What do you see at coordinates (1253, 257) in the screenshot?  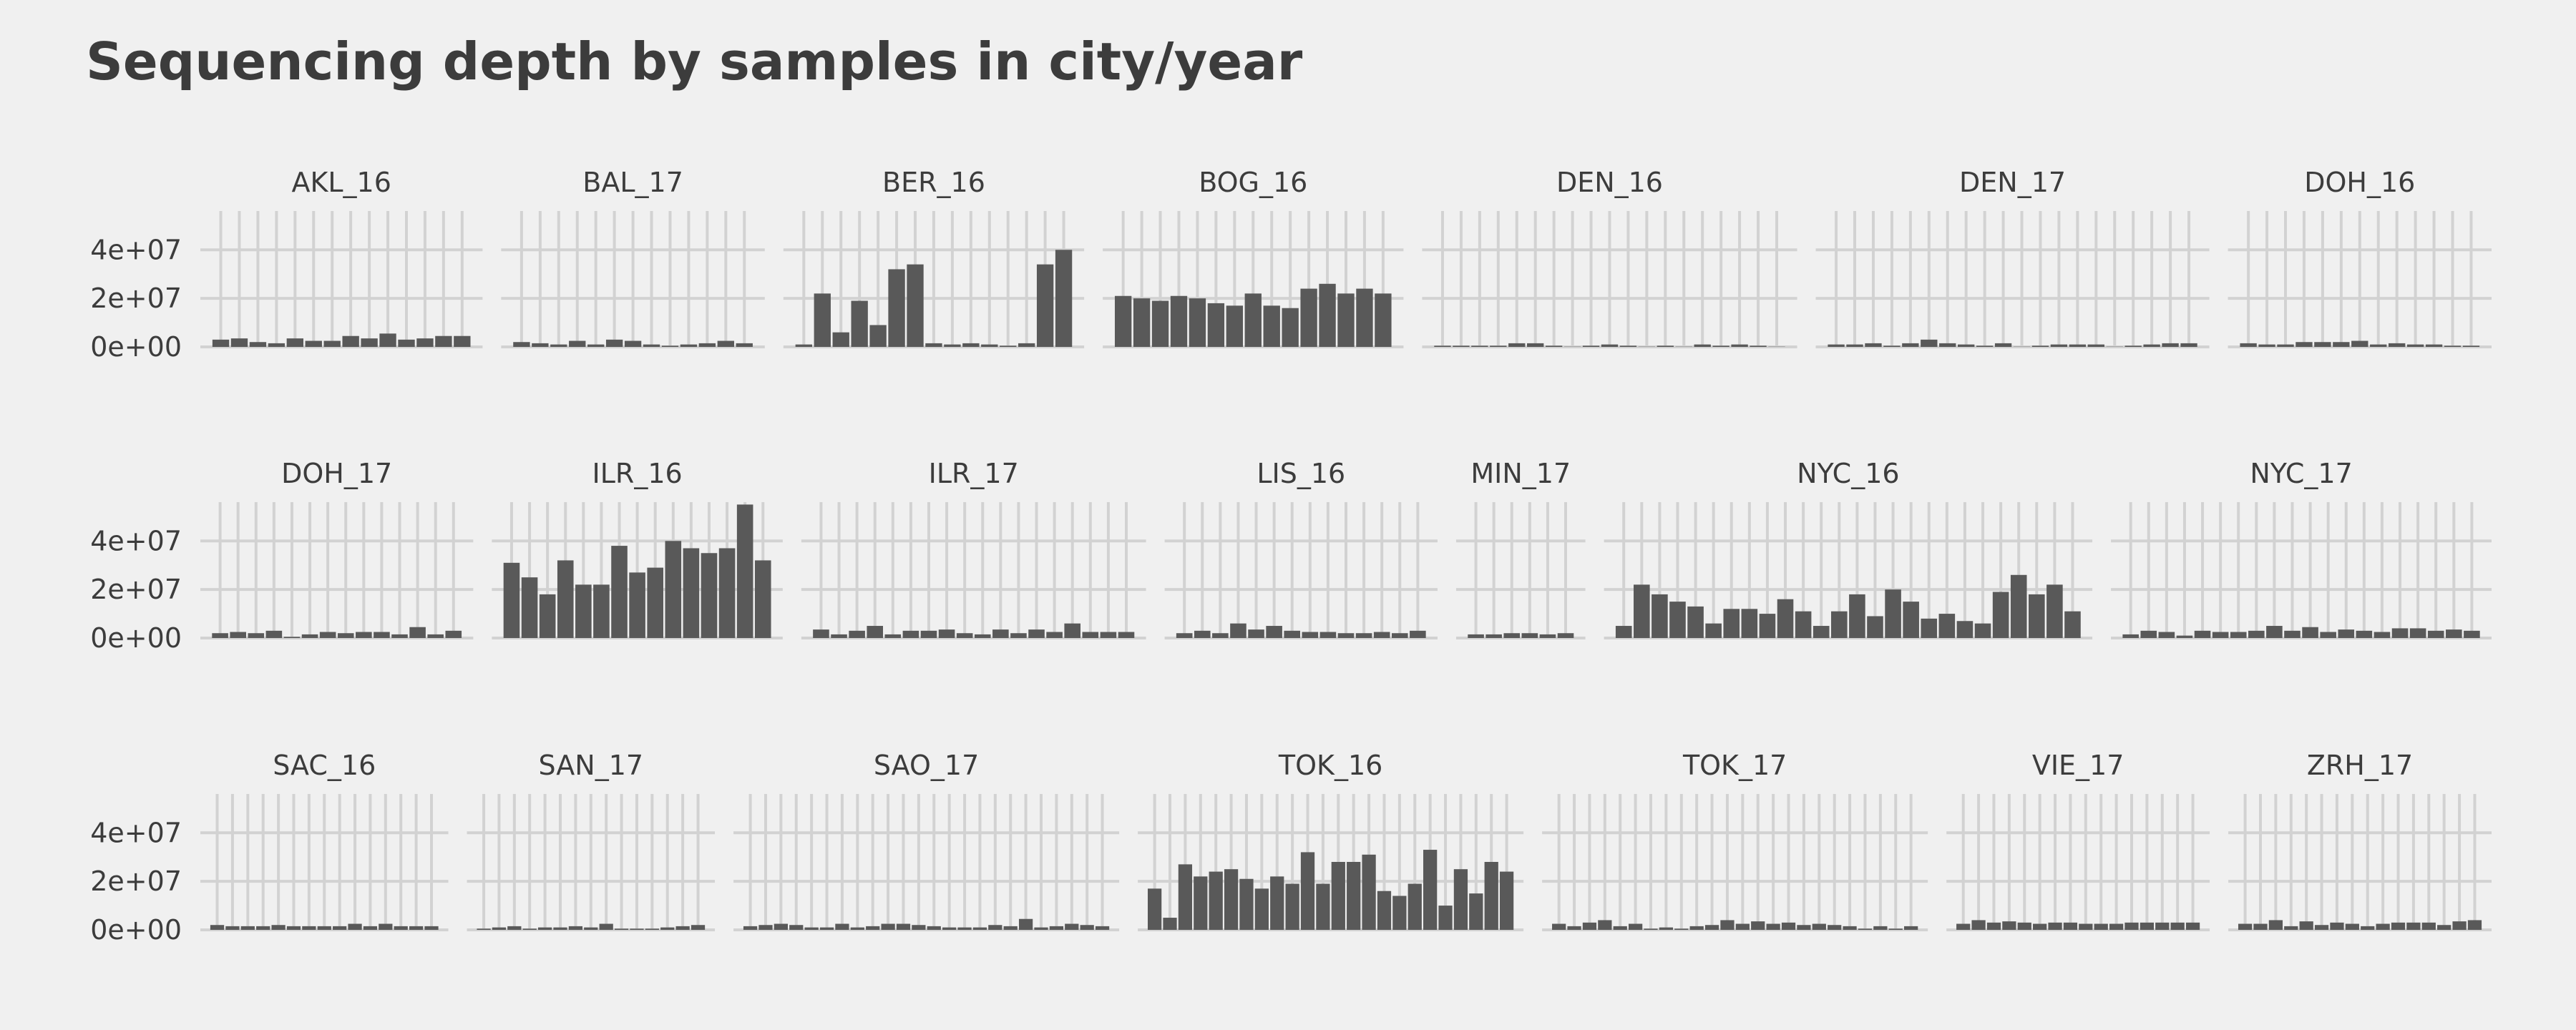 I see `facet-panel-bog-16: BOG_16` at bounding box center [1253, 257].